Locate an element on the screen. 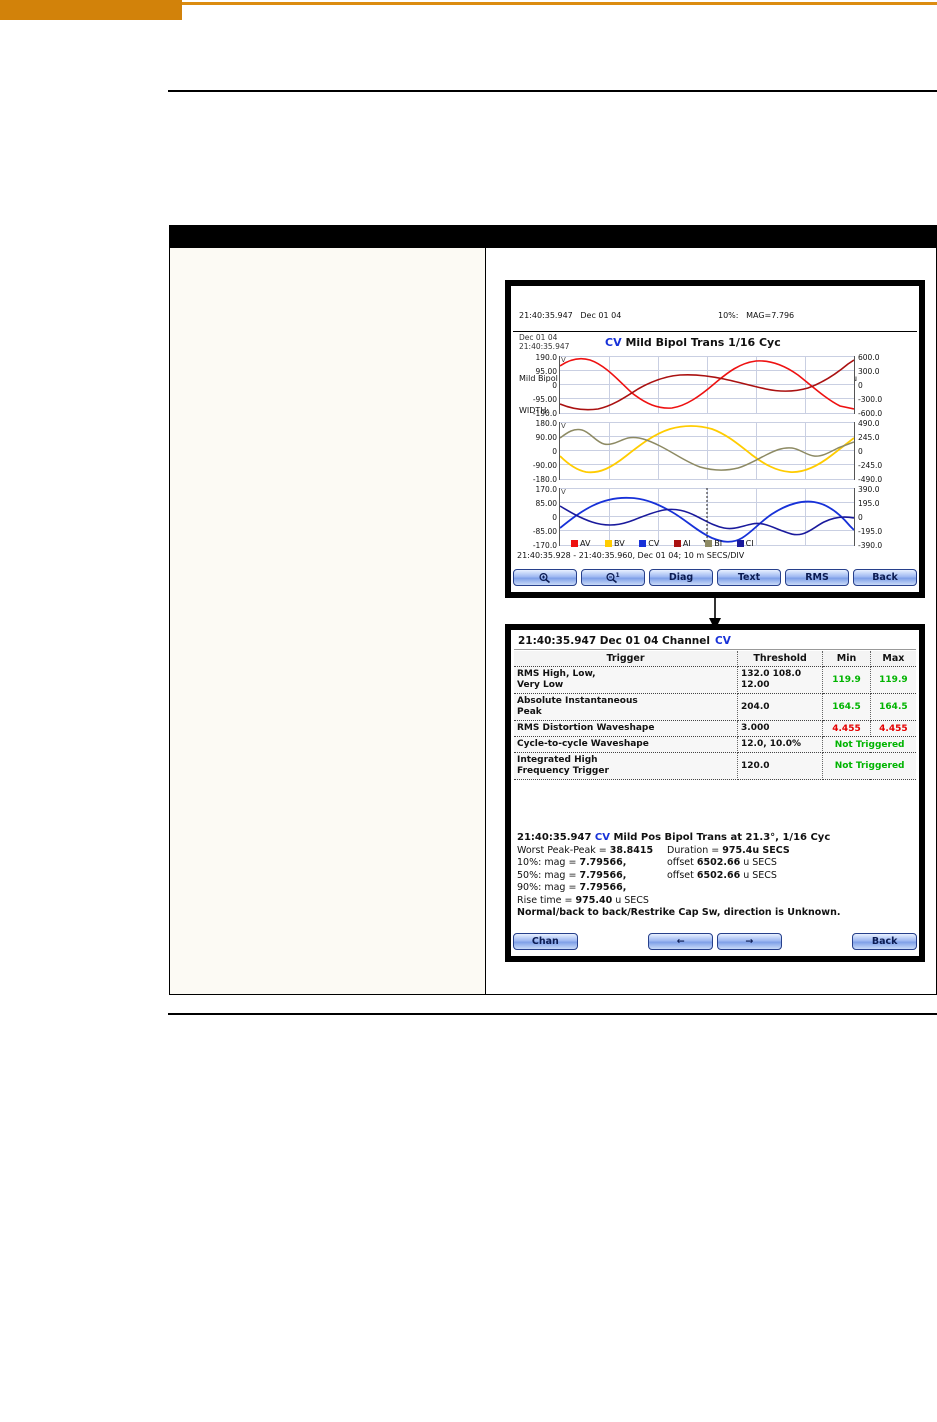 The width and height of the screenshot is (937, 1422). waveform-ytick-left: 85.00 is located at coordinates (546, 503).